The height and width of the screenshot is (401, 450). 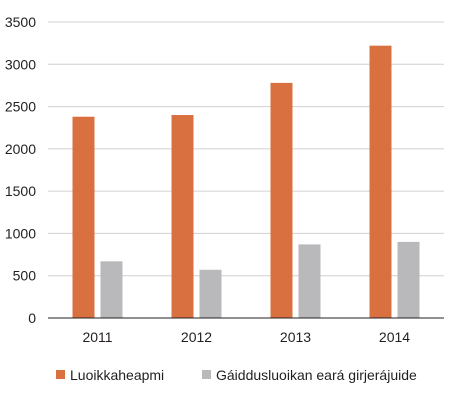 I want to click on x-tick-label: 2012, so click(x=196, y=337).